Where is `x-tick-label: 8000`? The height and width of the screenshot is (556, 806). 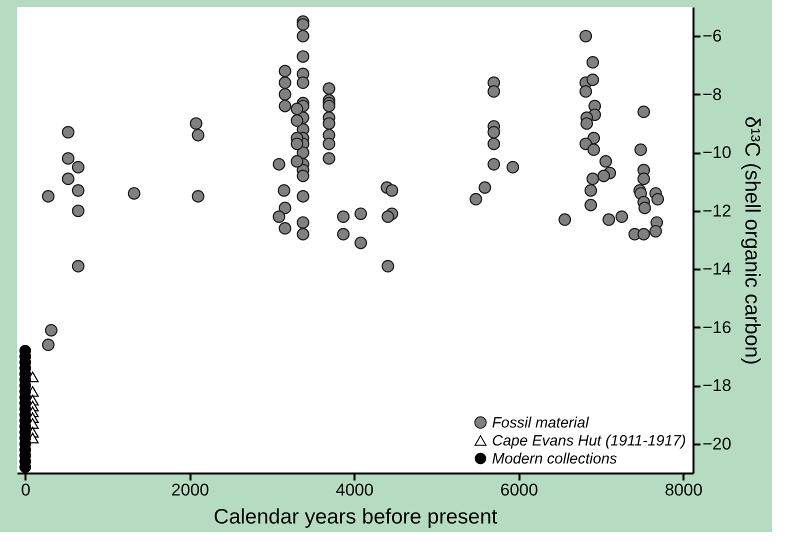 x-tick-label: 8000 is located at coordinates (683, 490).